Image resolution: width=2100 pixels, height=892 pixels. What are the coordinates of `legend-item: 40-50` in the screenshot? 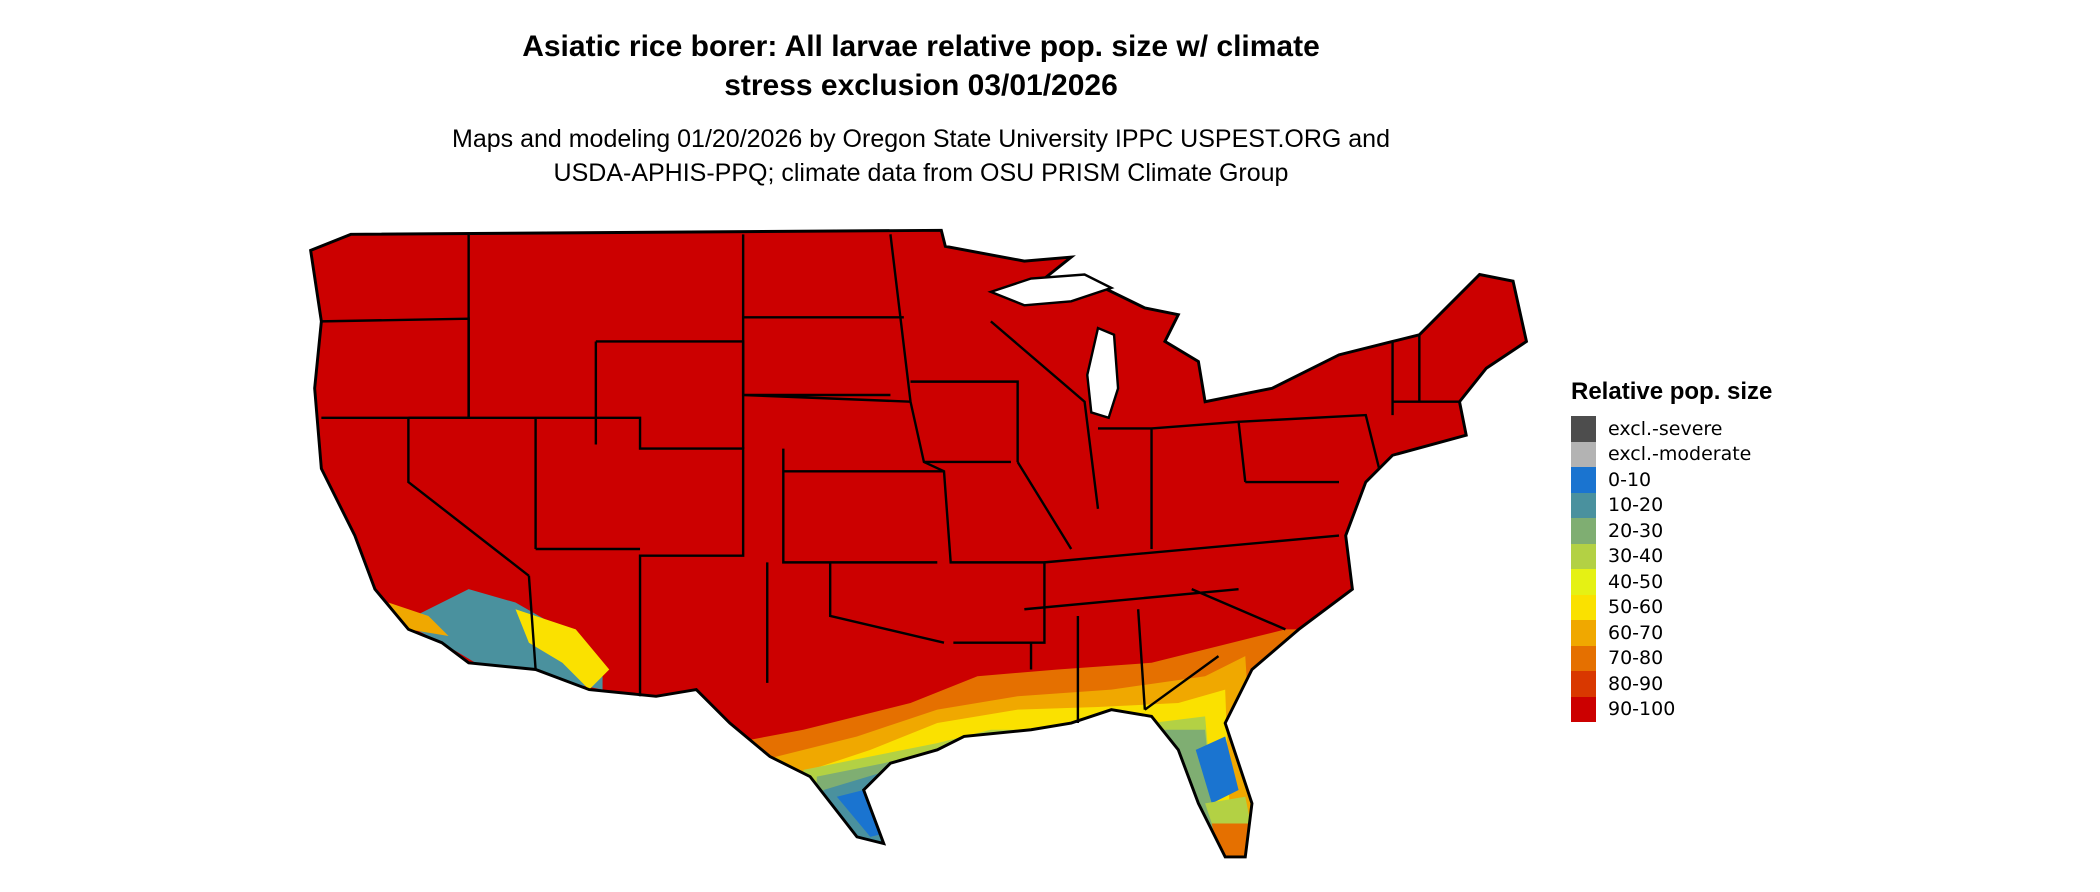 It's located at (1671, 582).